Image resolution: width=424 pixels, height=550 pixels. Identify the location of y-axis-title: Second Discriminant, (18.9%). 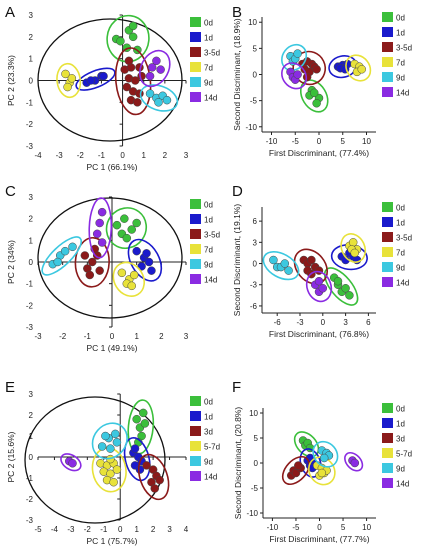
(237, 74).